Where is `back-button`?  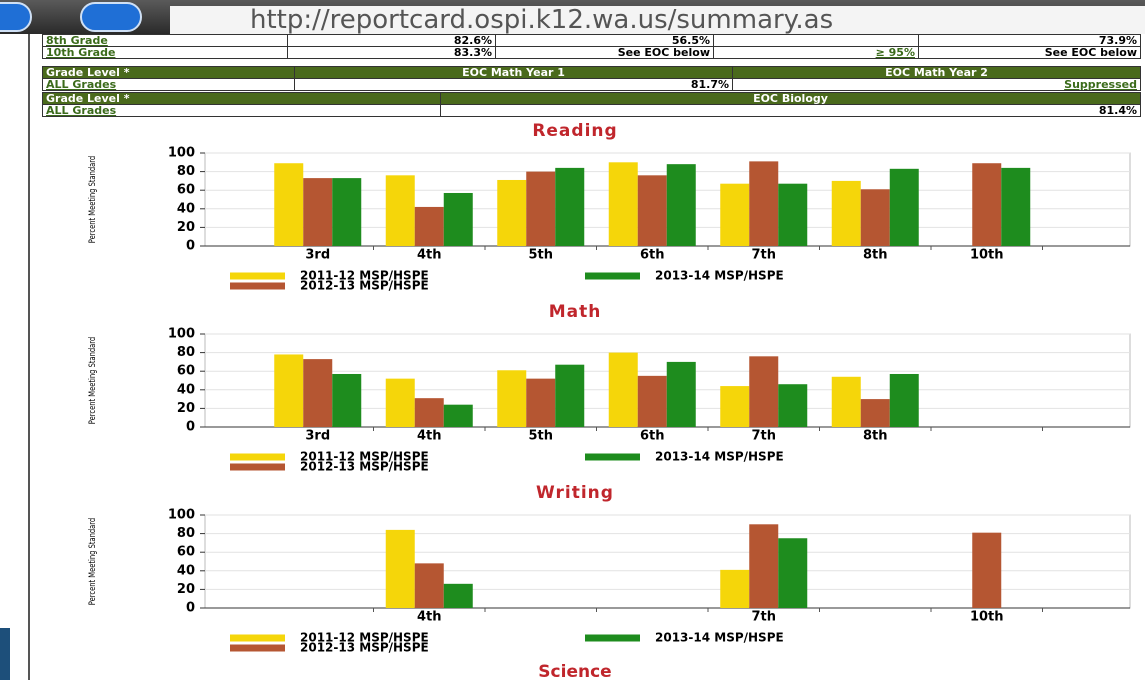 back-button is located at coordinates (16, 17).